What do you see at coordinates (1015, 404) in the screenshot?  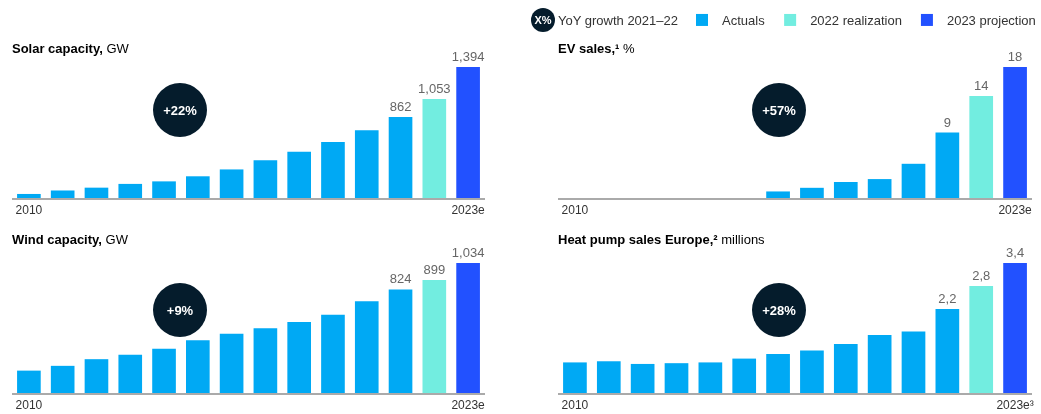 I see `x-tick-label: 2023e³` at bounding box center [1015, 404].